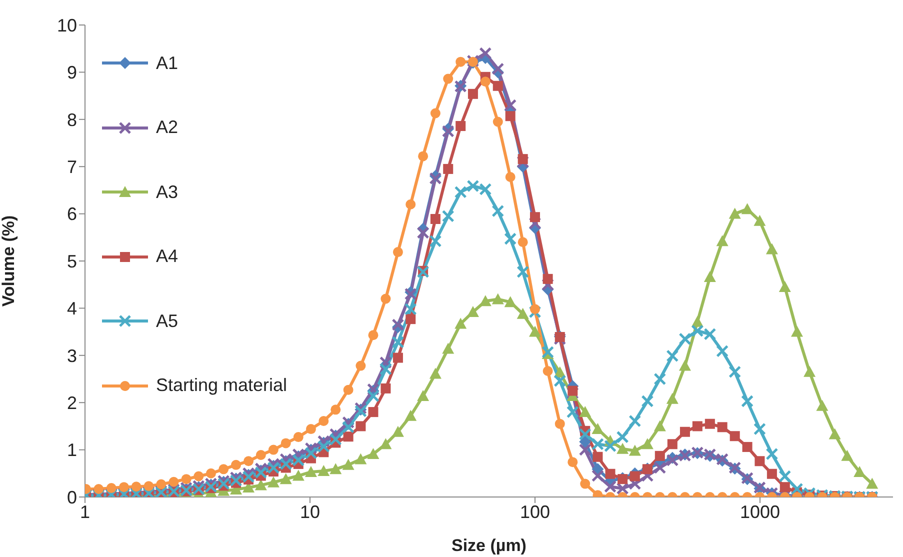 Image resolution: width=903 pixels, height=557 pixels. Describe the element at coordinates (71, 356) in the screenshot. I see `y-tick-label: 3` at that location.